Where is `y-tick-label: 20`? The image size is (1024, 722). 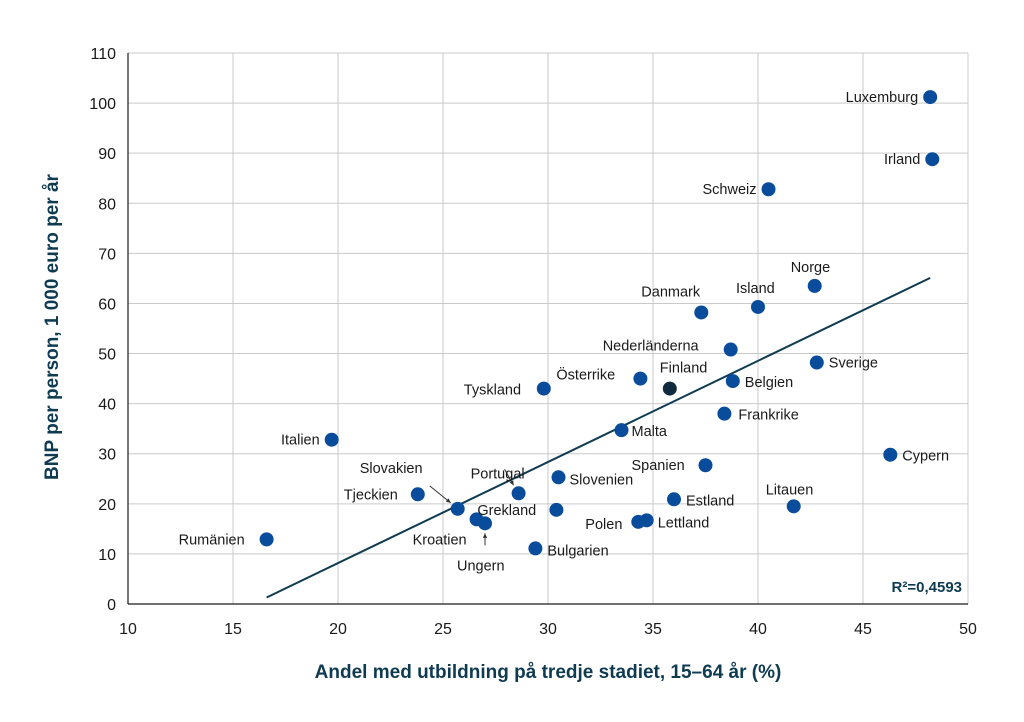 y-tick-label: 20 is located at coordinates (107, 505).